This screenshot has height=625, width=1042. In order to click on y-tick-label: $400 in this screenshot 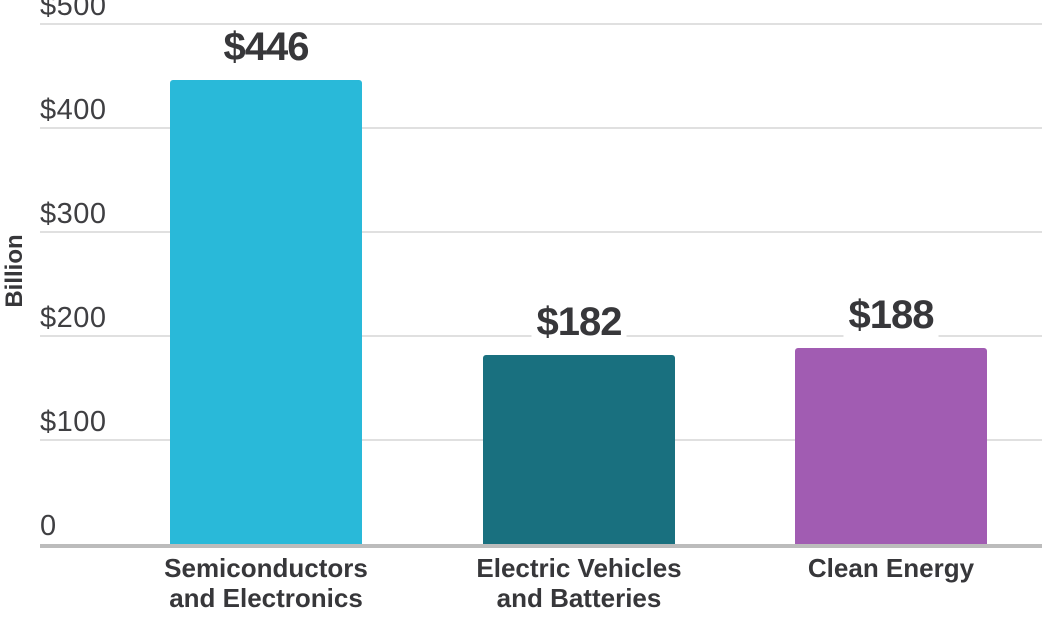, I will do `click(73, 110)`.